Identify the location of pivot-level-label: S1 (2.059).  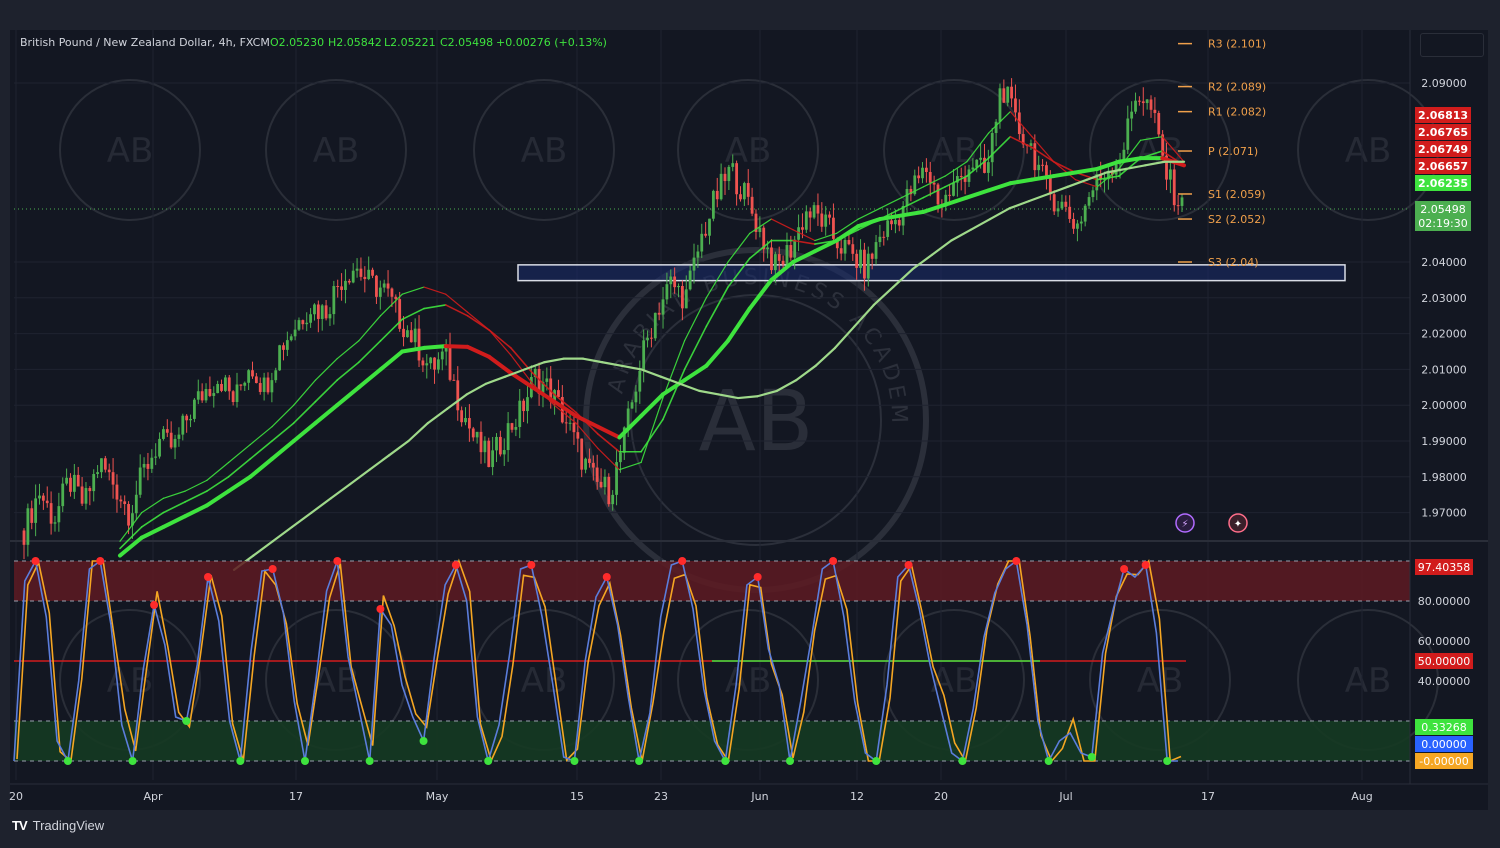
(1237, 194).